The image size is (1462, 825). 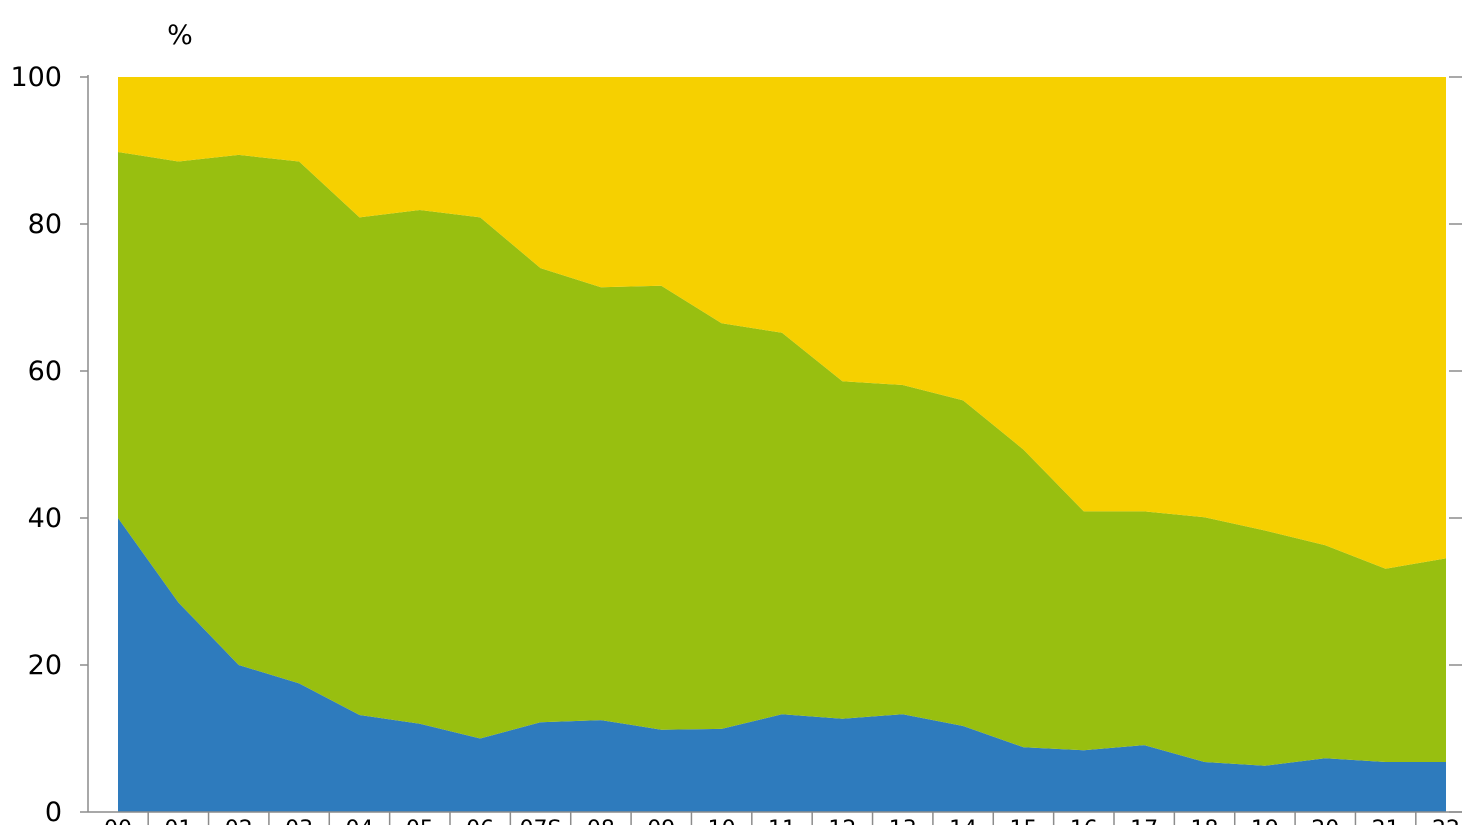 I want to click on x-tick-label: 10, so click(x=722, y=821).